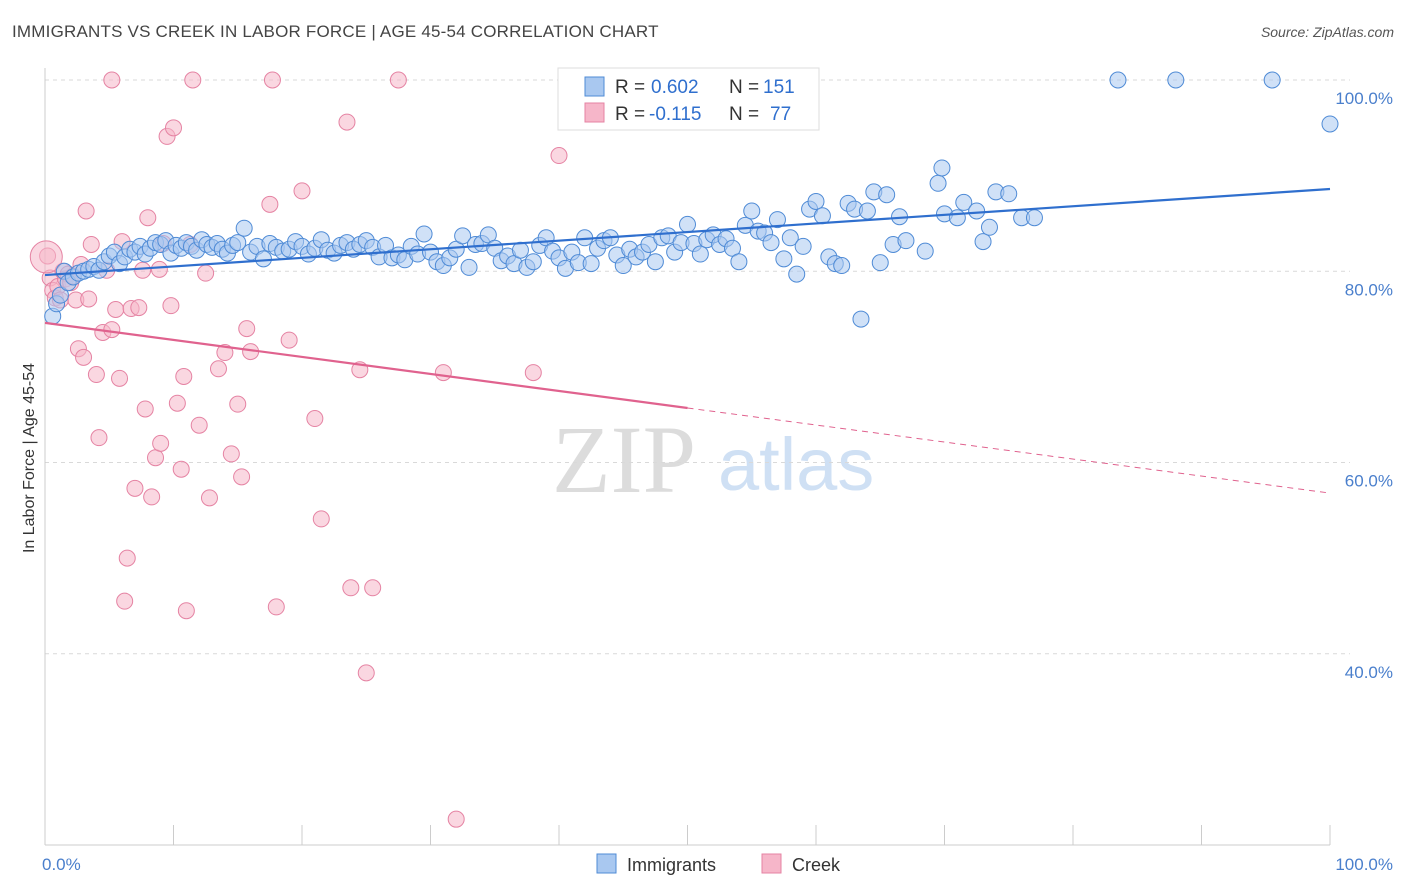 This screenshot has width=1406, height=892. Describe the element at coordinates (606, 863) in the screenshot. I see `bottom-legend-swatch-immigrants` at that location.